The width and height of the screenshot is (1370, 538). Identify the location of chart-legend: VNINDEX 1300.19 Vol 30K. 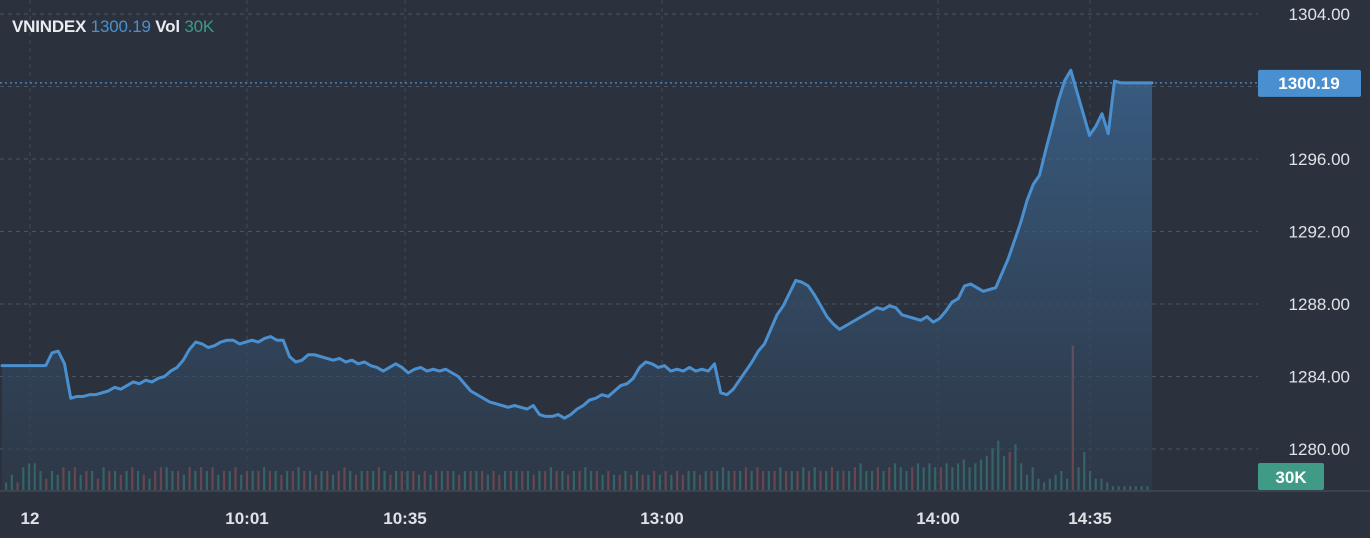
(113, 27).